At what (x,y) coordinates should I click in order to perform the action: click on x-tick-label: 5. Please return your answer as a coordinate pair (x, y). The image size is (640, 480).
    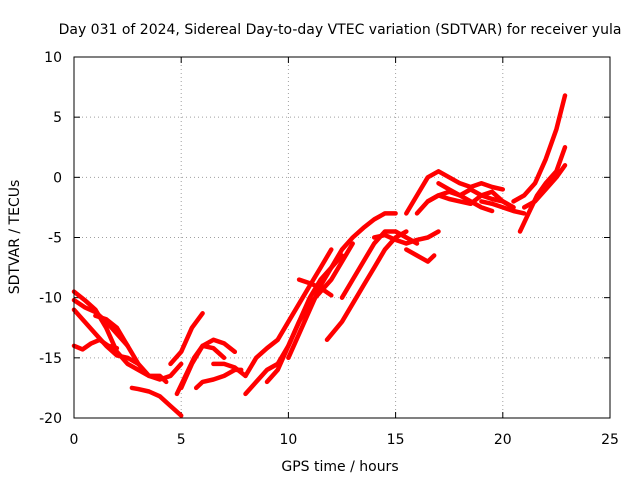
    Looking at the image, I should click on (181, 440).